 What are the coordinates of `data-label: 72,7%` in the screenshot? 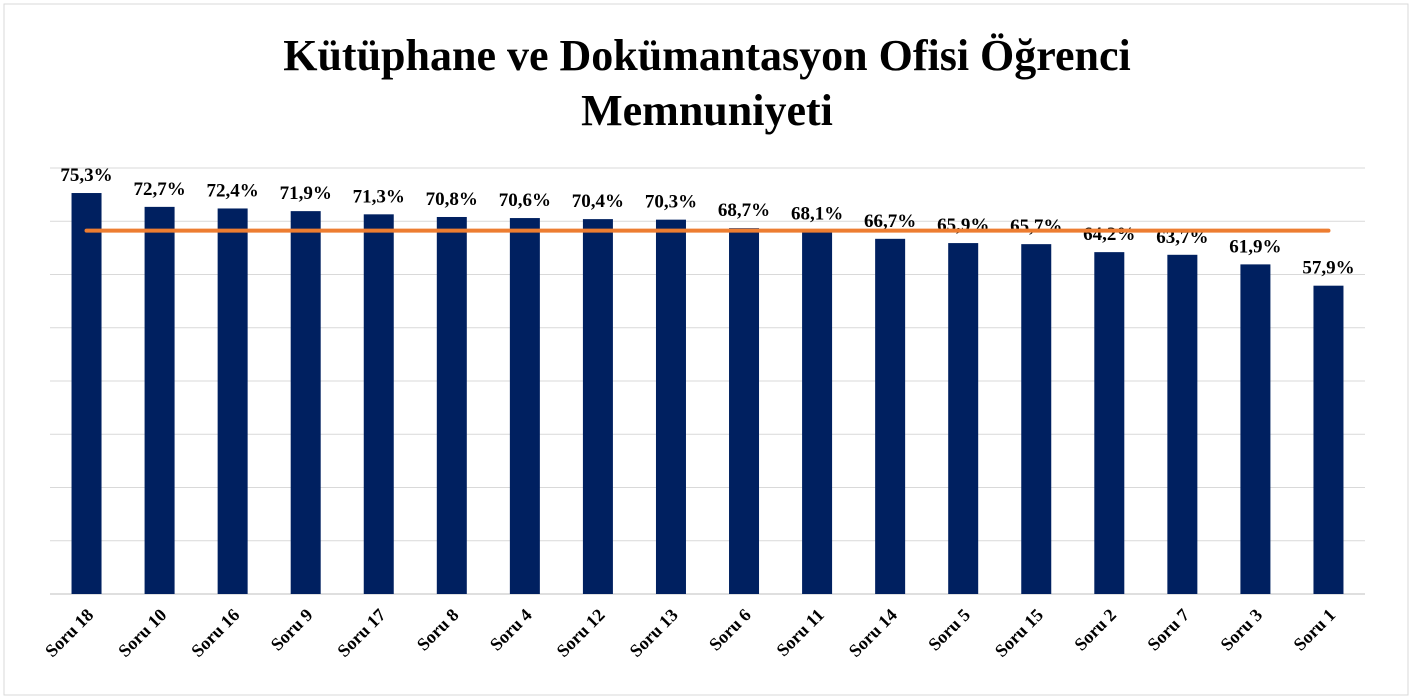 It's located at (159, 189).